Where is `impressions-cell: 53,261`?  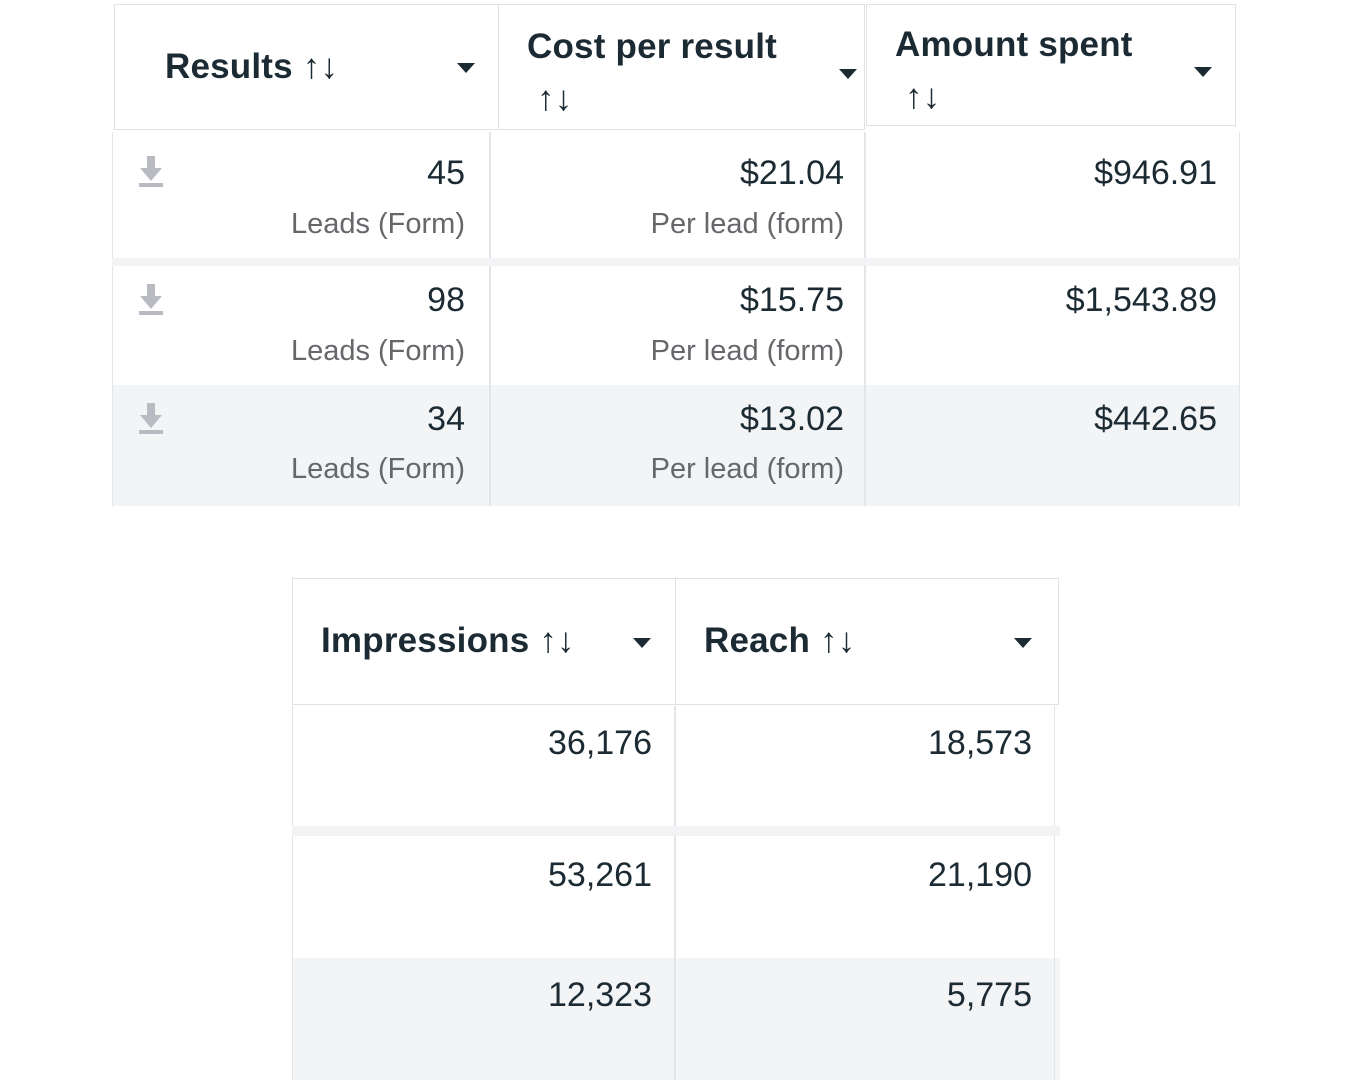 impressions-cell: 53,261 is located at coordinates (483, 897).